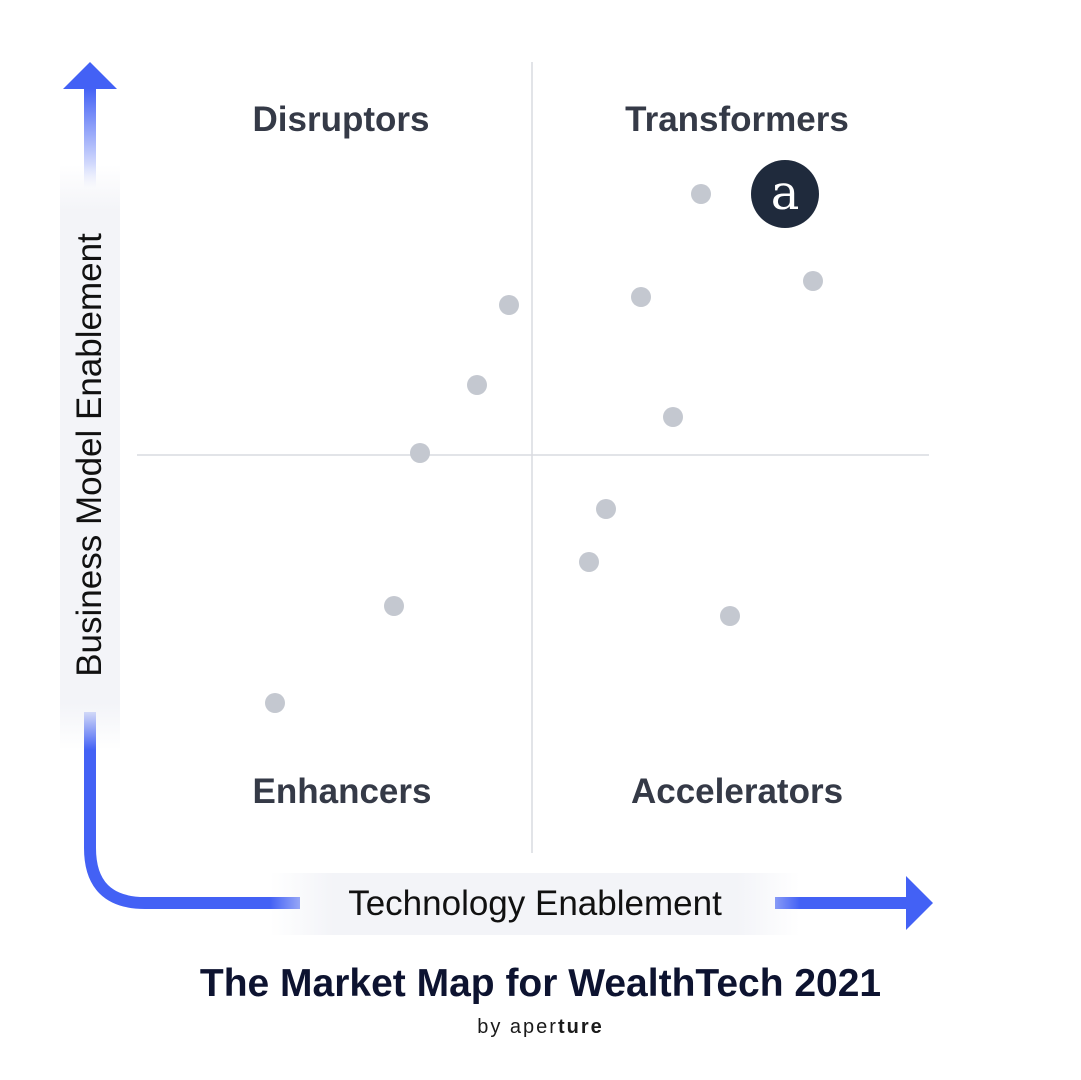  I want to click on aperture-logo-letter: a, so click(785, 193).